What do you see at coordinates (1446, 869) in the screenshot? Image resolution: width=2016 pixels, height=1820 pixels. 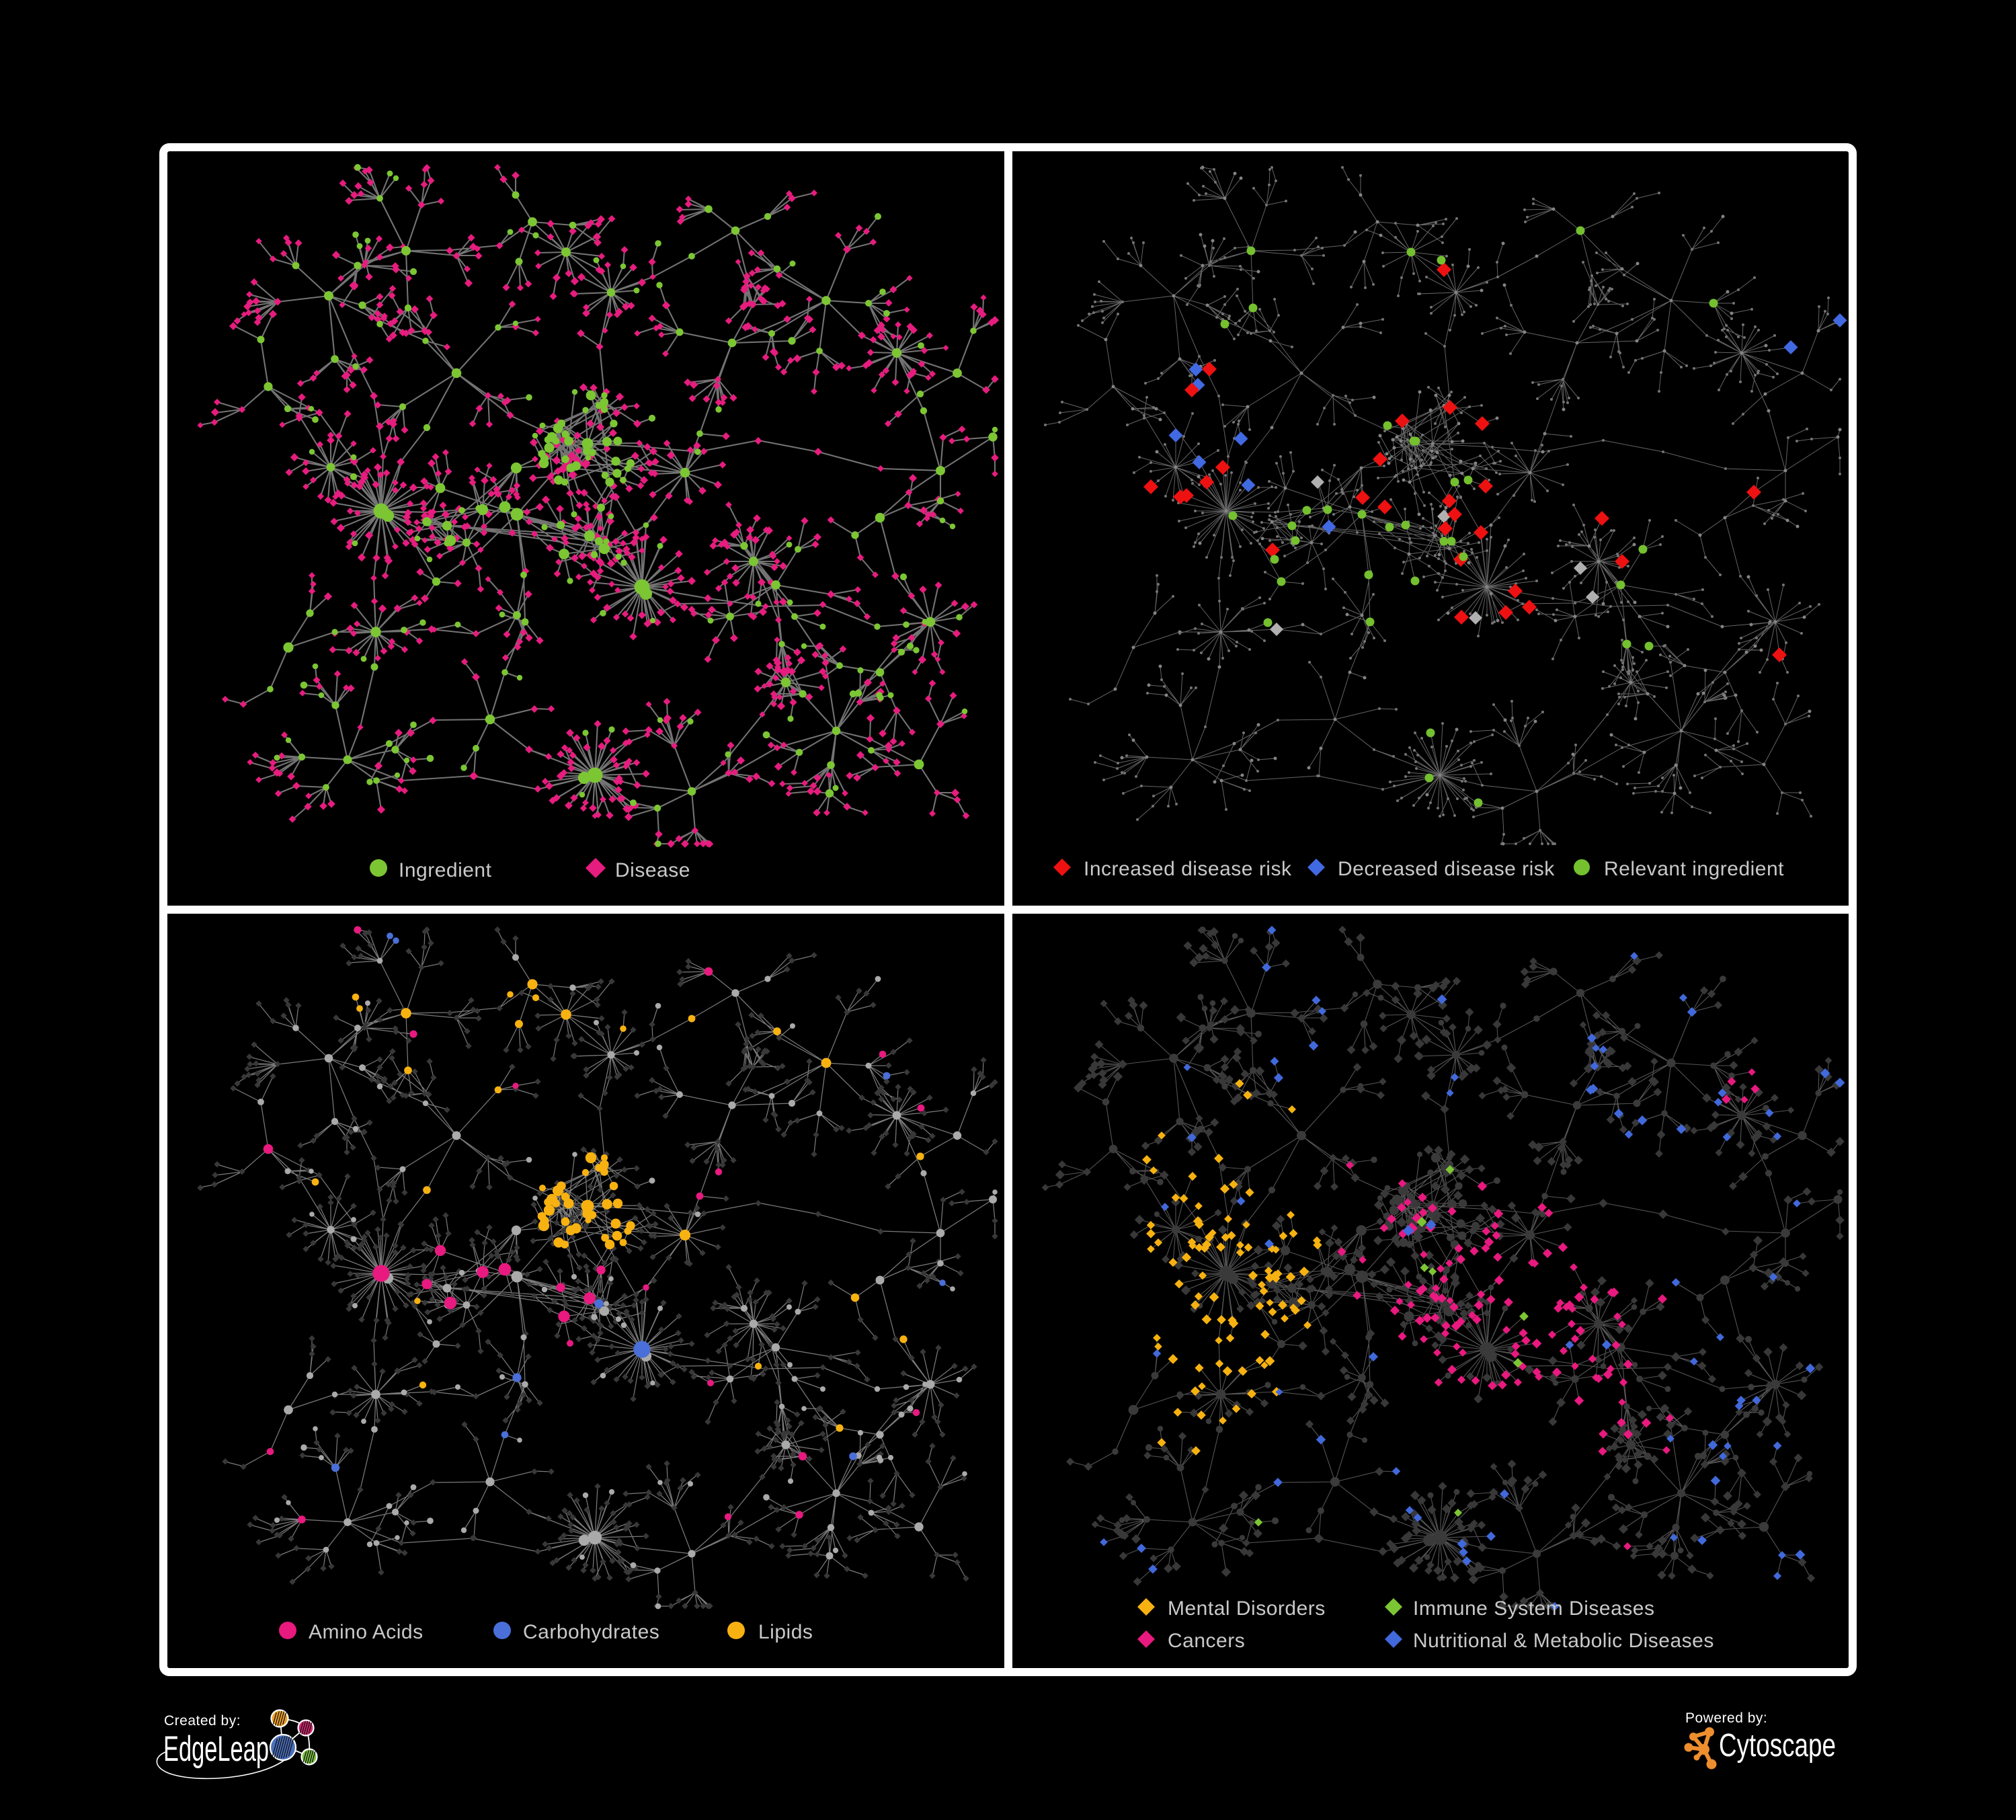 I see `svg-text: Decreased disease risk` at bounding box center [1446, 869].